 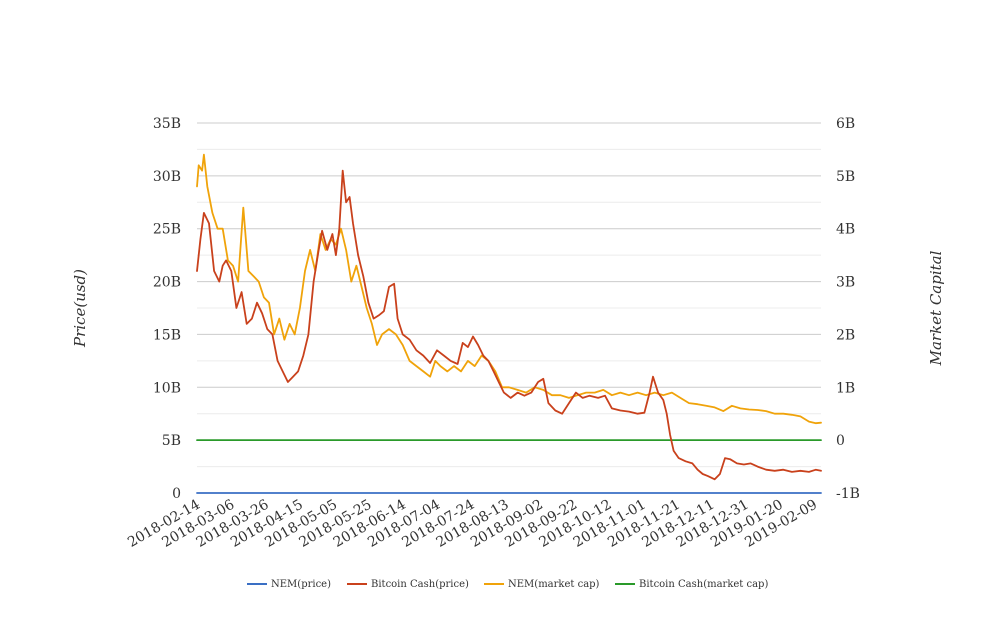 What do you see at coordinates (840, 441) in the screenshot?
I see `right-tick-label: 0` at bounding box center [840, 441].